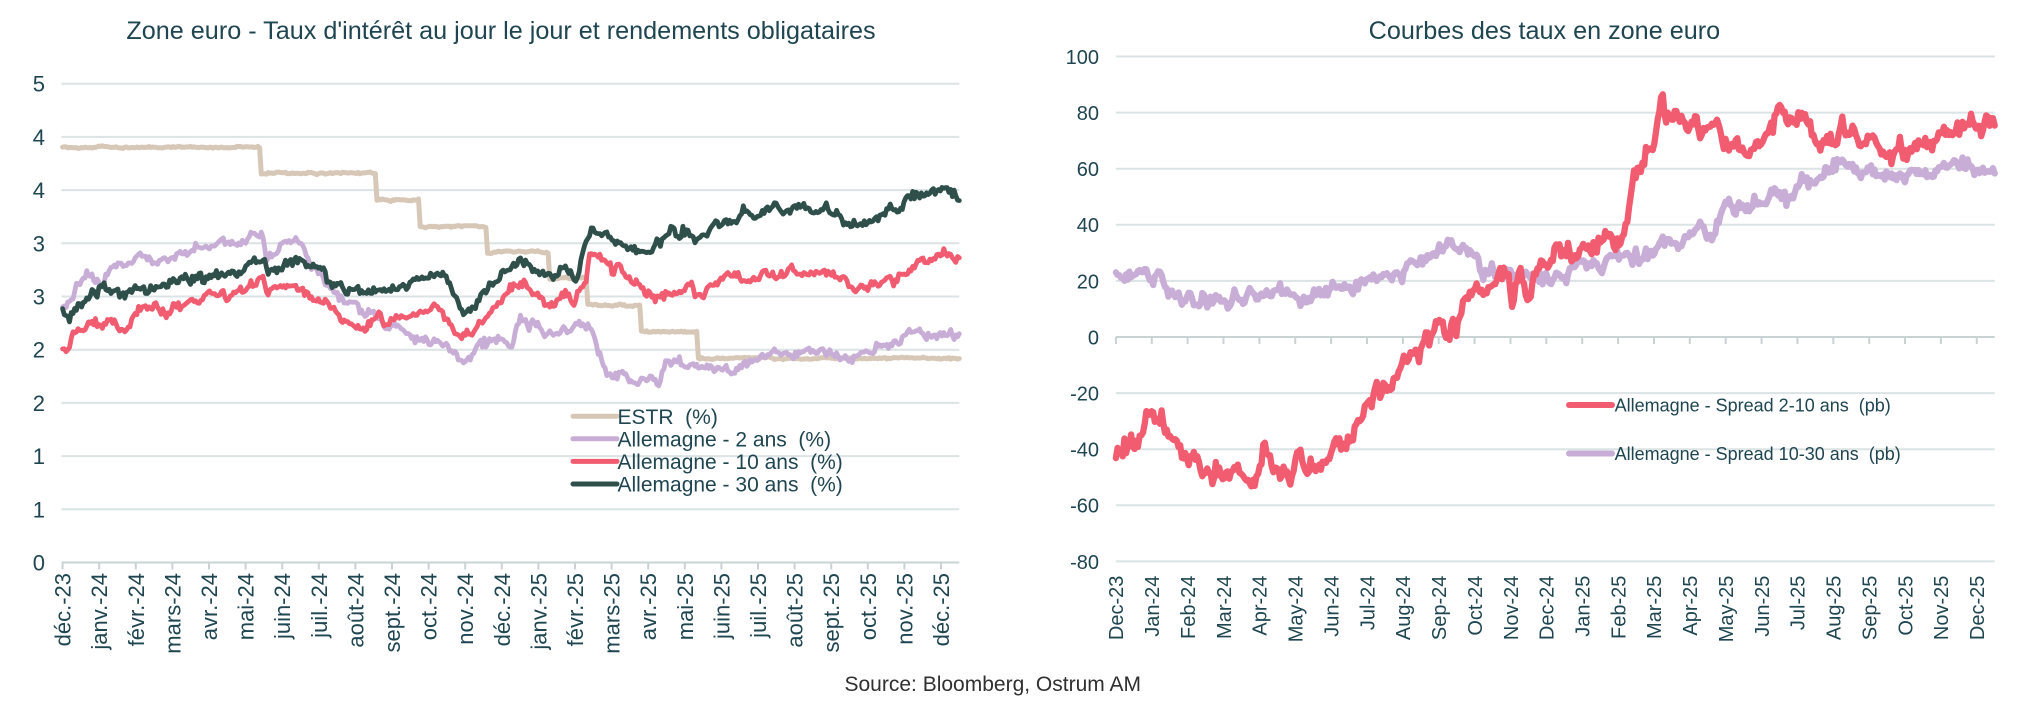  Describe the element at coordinates (1225, 607) in the screenshot. I see `svg-text: Mar-24` at that location.